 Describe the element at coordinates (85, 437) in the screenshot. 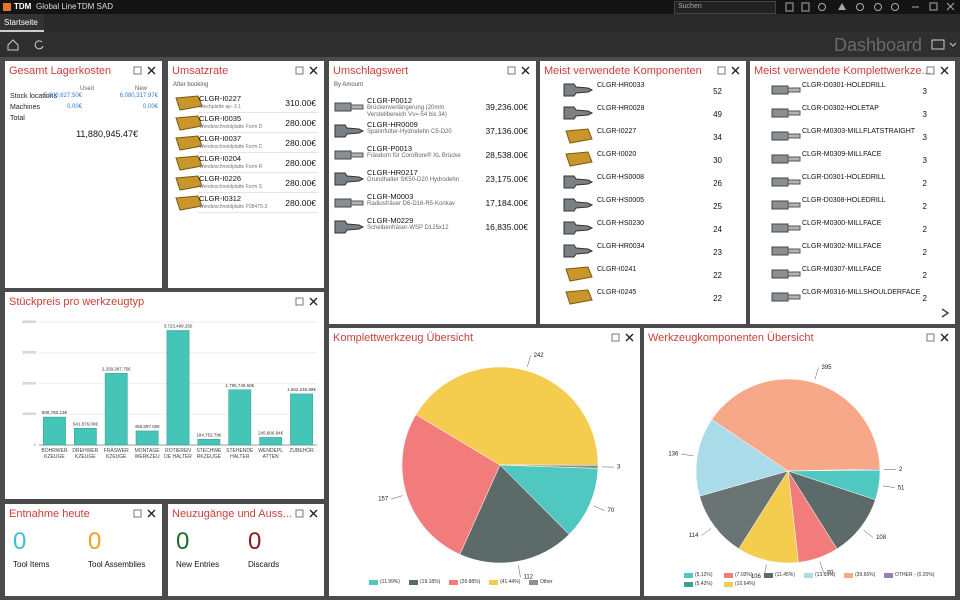

I see `bar` at that location.